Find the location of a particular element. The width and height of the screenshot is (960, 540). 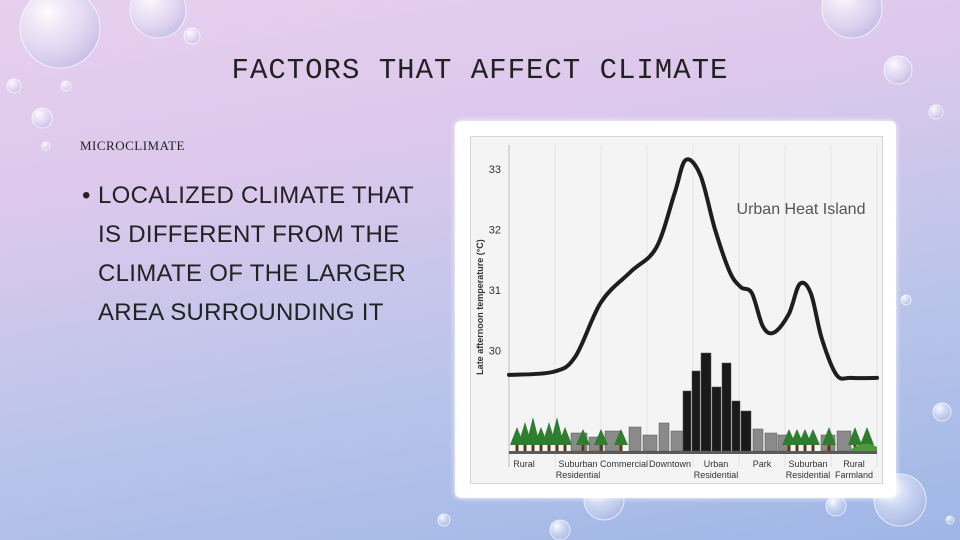

slide-title: FACTORS THAT AFFECT CLIMATE is located at coordinates (480, 70).